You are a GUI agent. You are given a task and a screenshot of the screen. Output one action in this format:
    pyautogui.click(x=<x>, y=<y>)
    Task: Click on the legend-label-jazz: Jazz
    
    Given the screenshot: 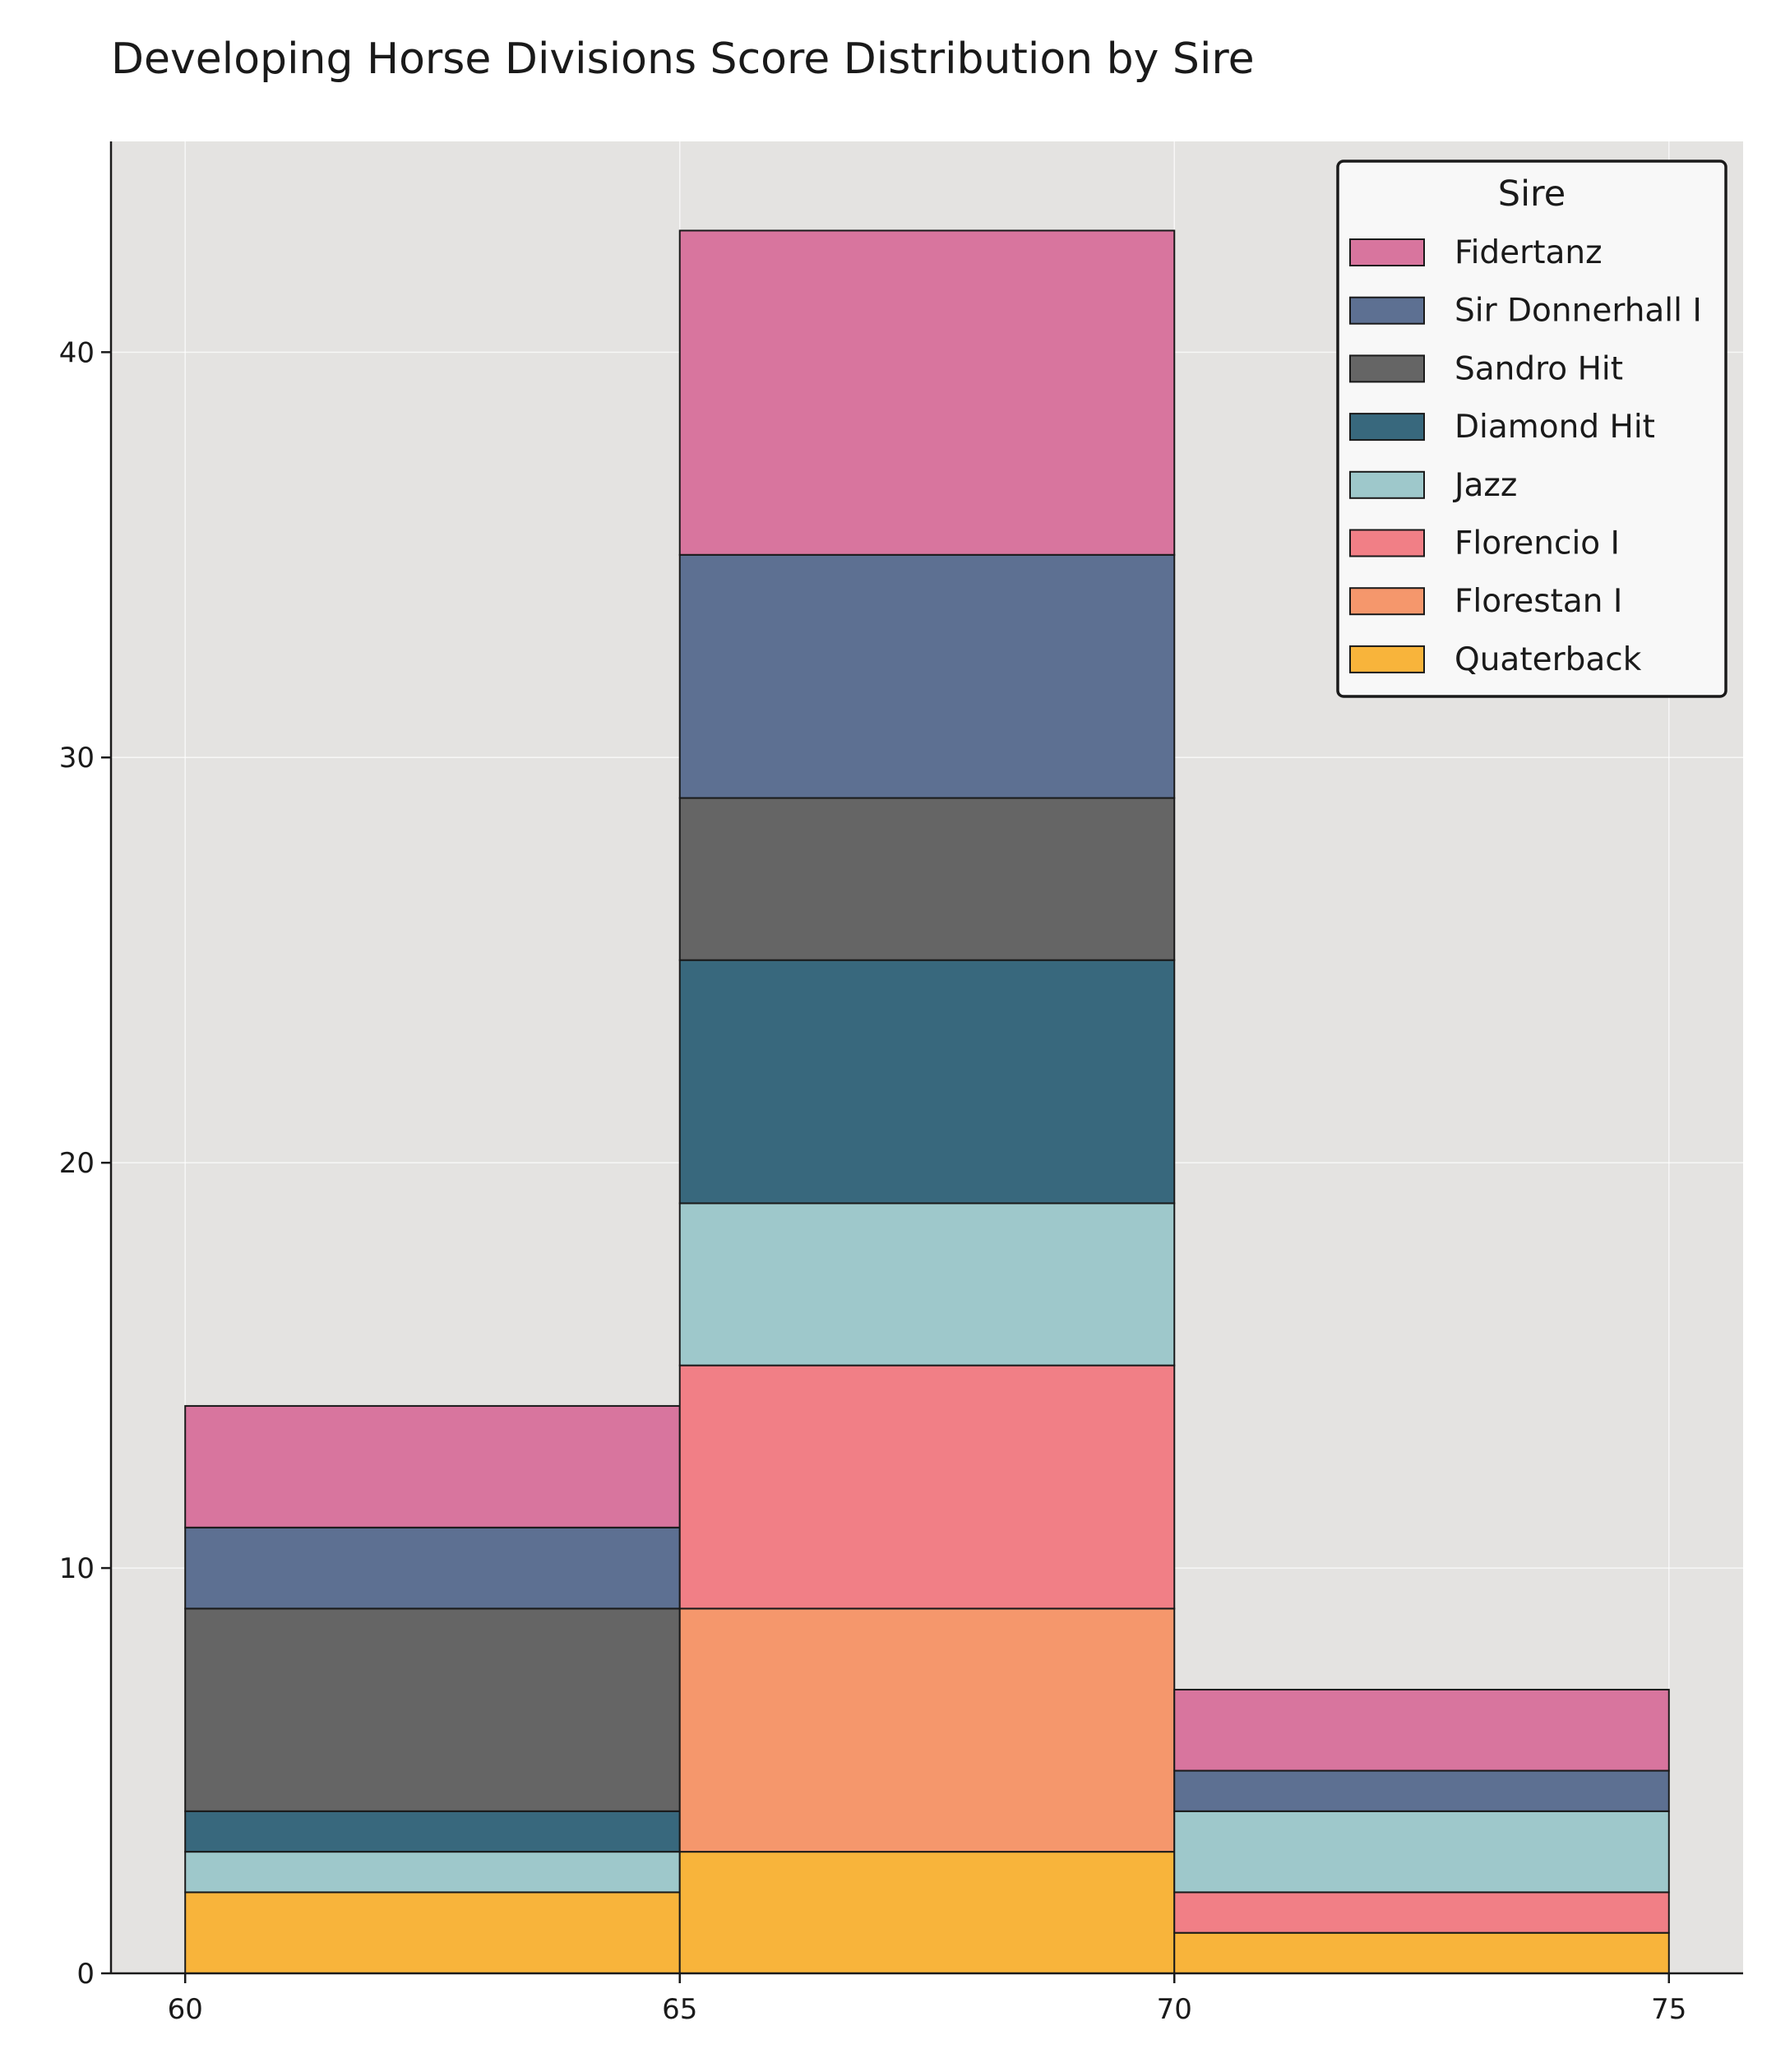 What is the action you would take?
    pyautogui.click(x=1484, y=485)
    